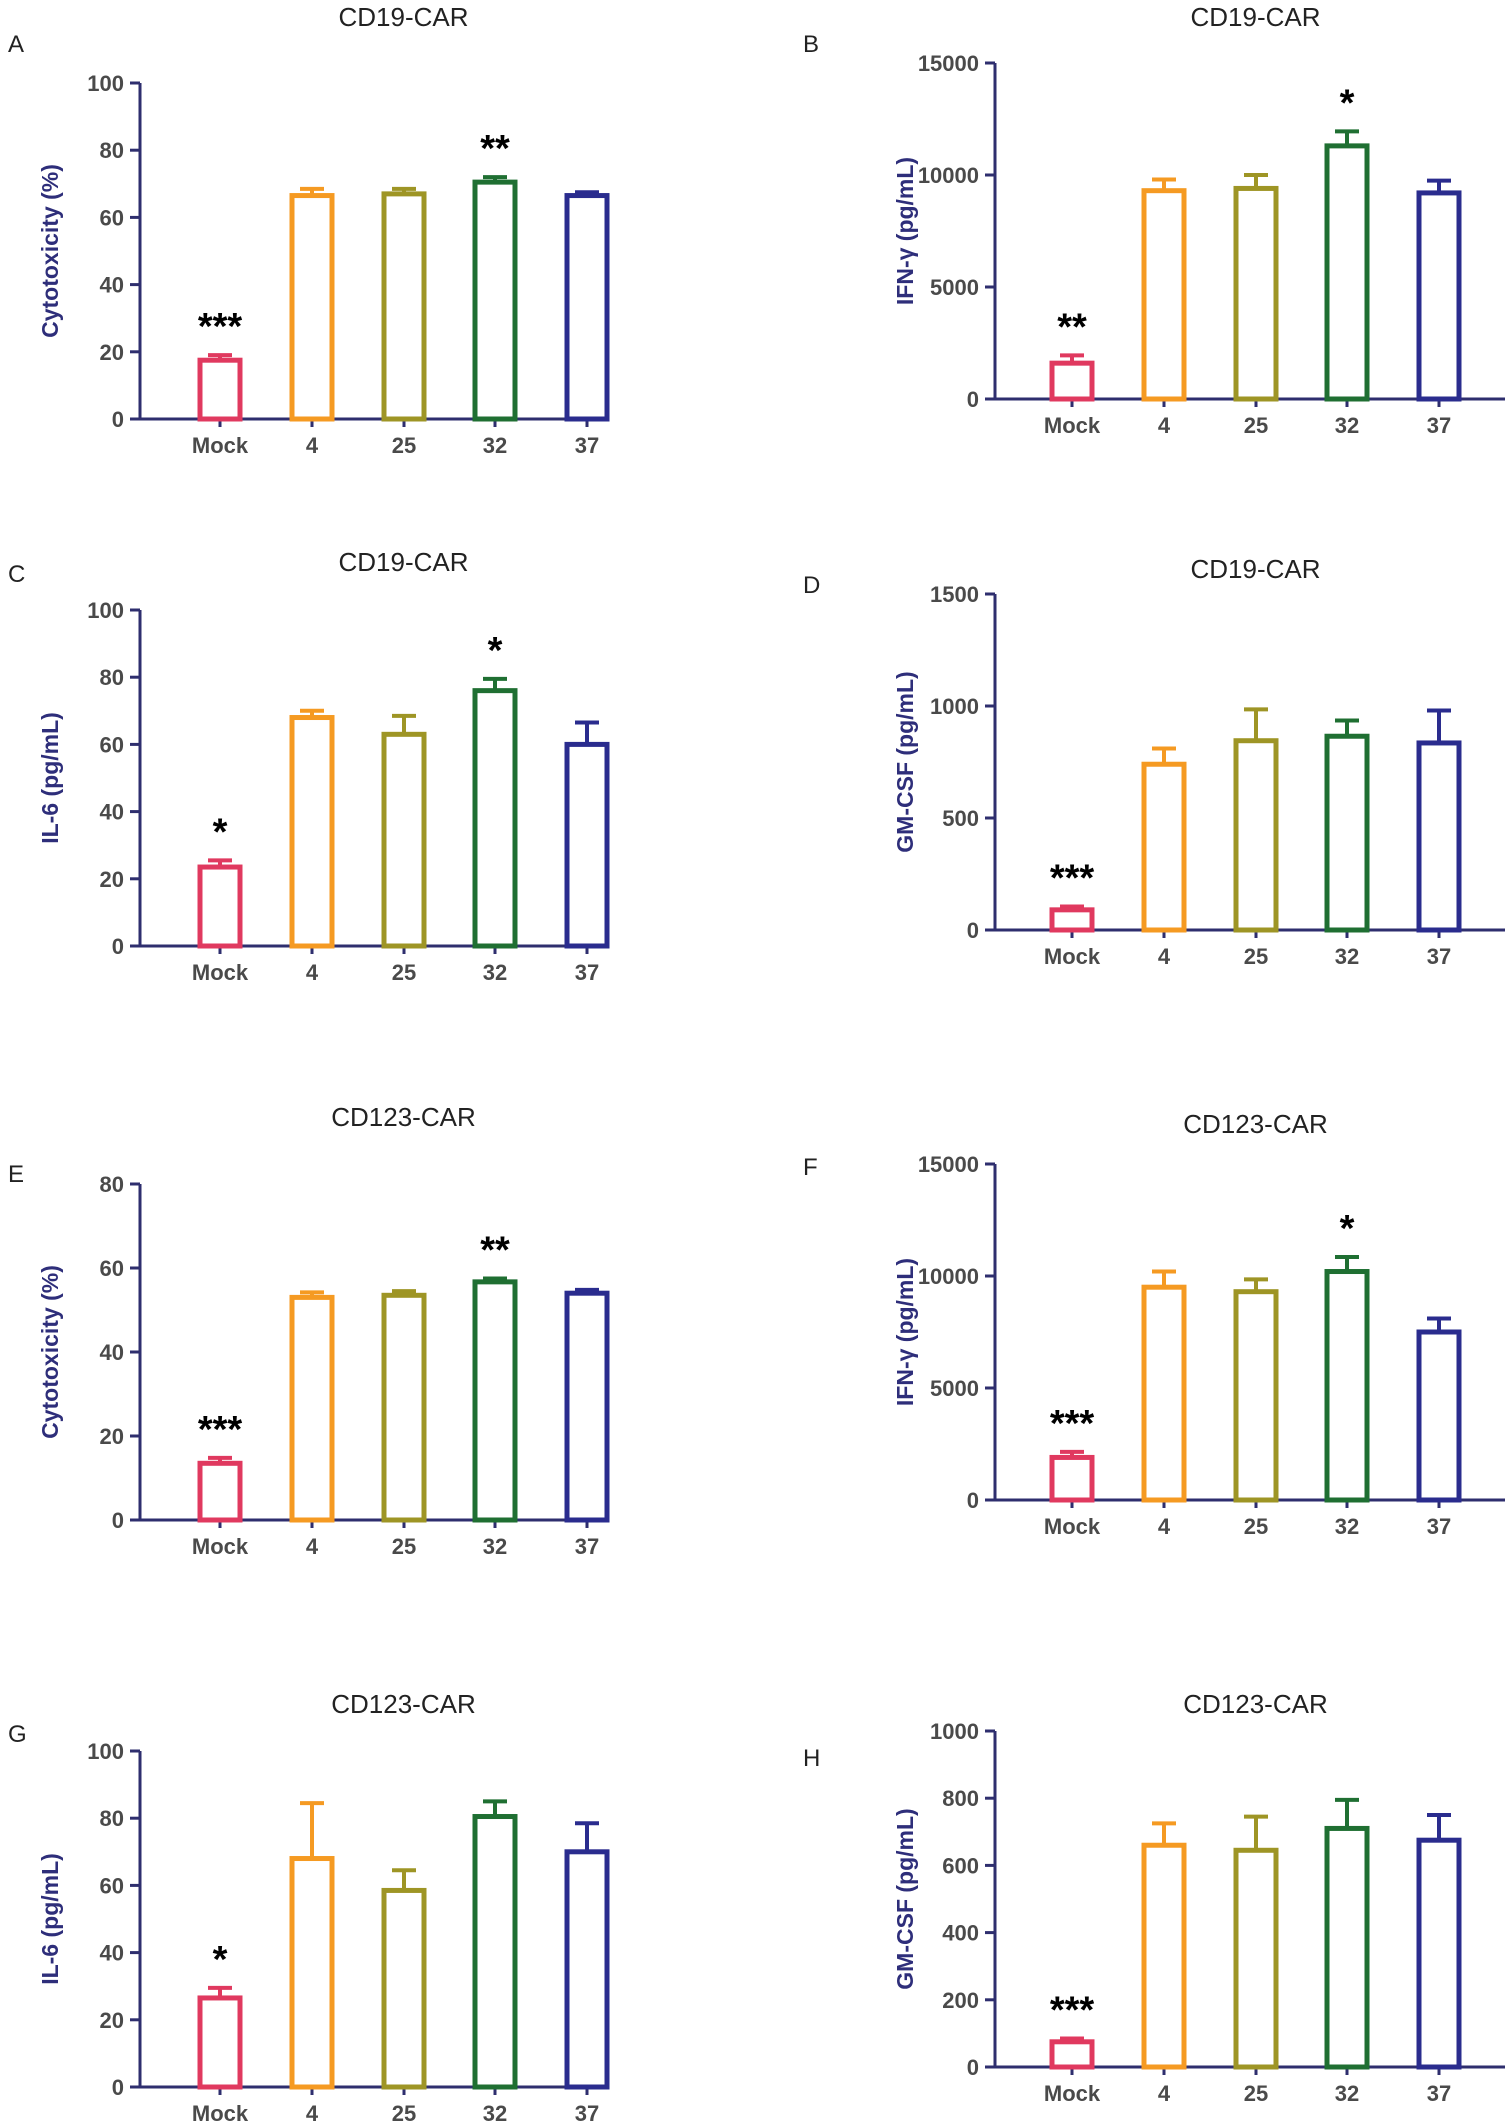 The width and height of the screenshot is (1511, 2127). I want to click on panel-letter: F, so click(810, 1167).